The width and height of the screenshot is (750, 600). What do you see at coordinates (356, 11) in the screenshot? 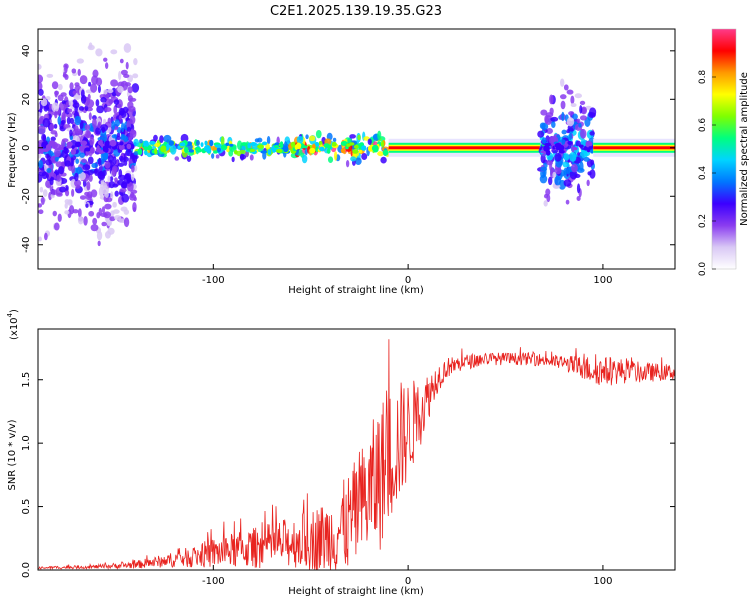
I see `figure-title: C2E1.2025.139.19.35.G23` at bounding box center [356, 11].